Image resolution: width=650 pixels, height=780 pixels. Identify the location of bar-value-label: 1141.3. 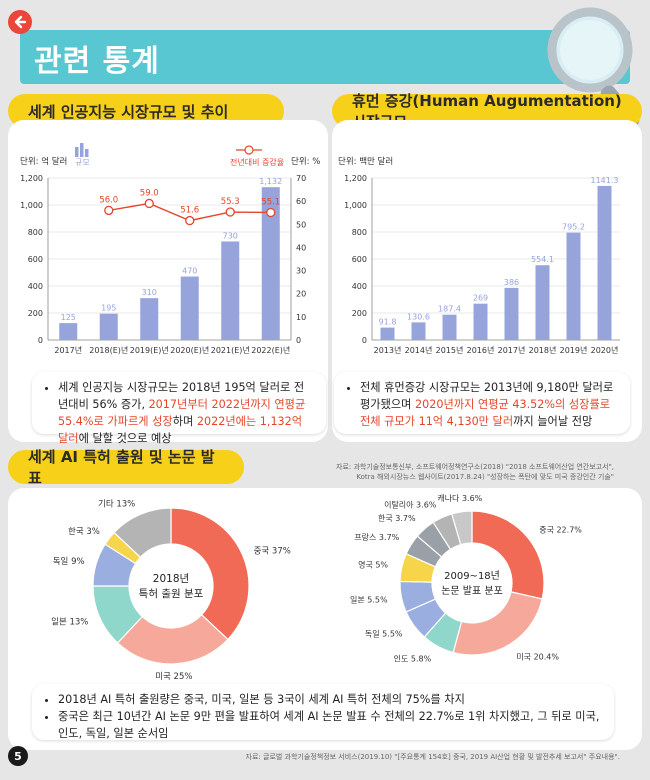
(605, 180).